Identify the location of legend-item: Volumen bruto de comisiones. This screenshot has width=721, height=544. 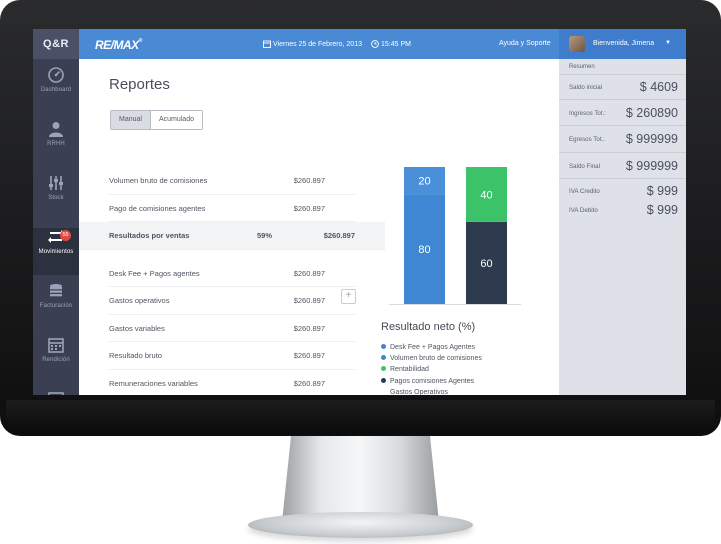
(431, 358).